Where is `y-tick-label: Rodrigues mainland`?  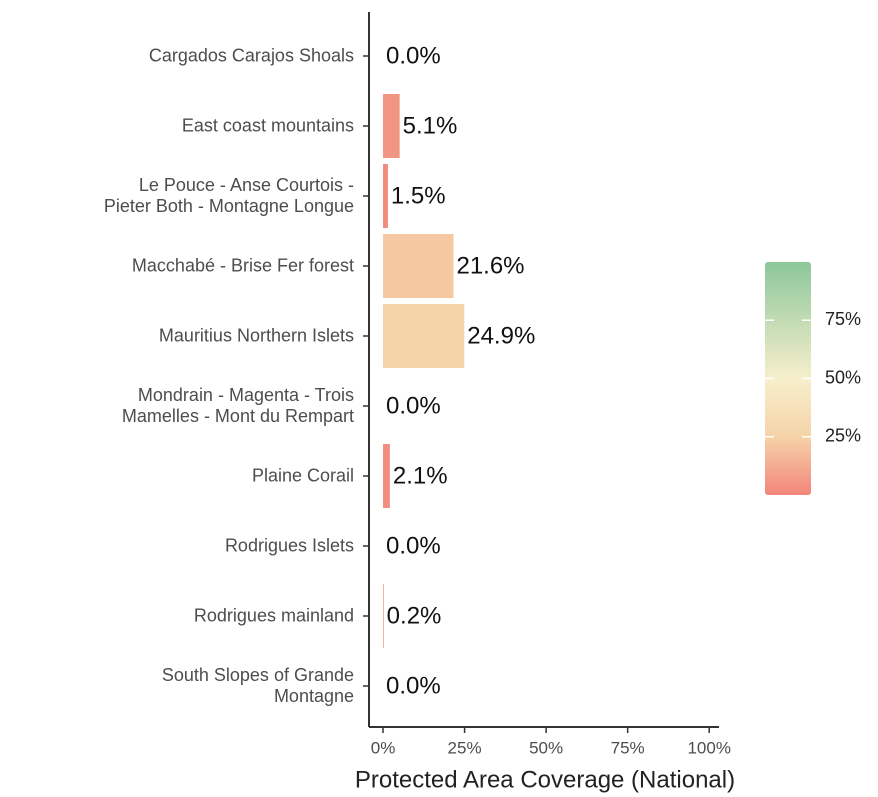
y-tick-label: Rodrigues mainland is located at coordinates (273, 615).